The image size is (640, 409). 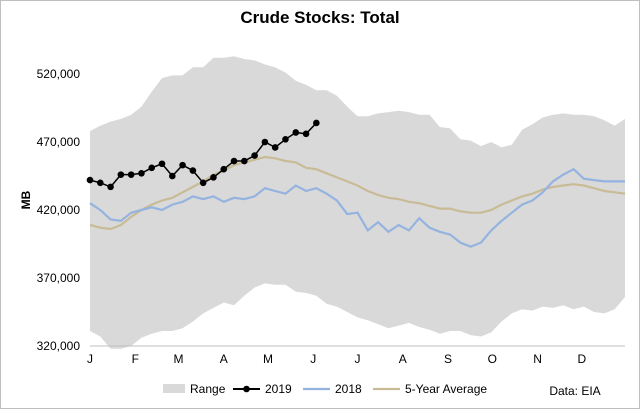 I want to click on y-axis: 320,000 370,000 420,000 470,000 520,000, so click(x=59, y=210).